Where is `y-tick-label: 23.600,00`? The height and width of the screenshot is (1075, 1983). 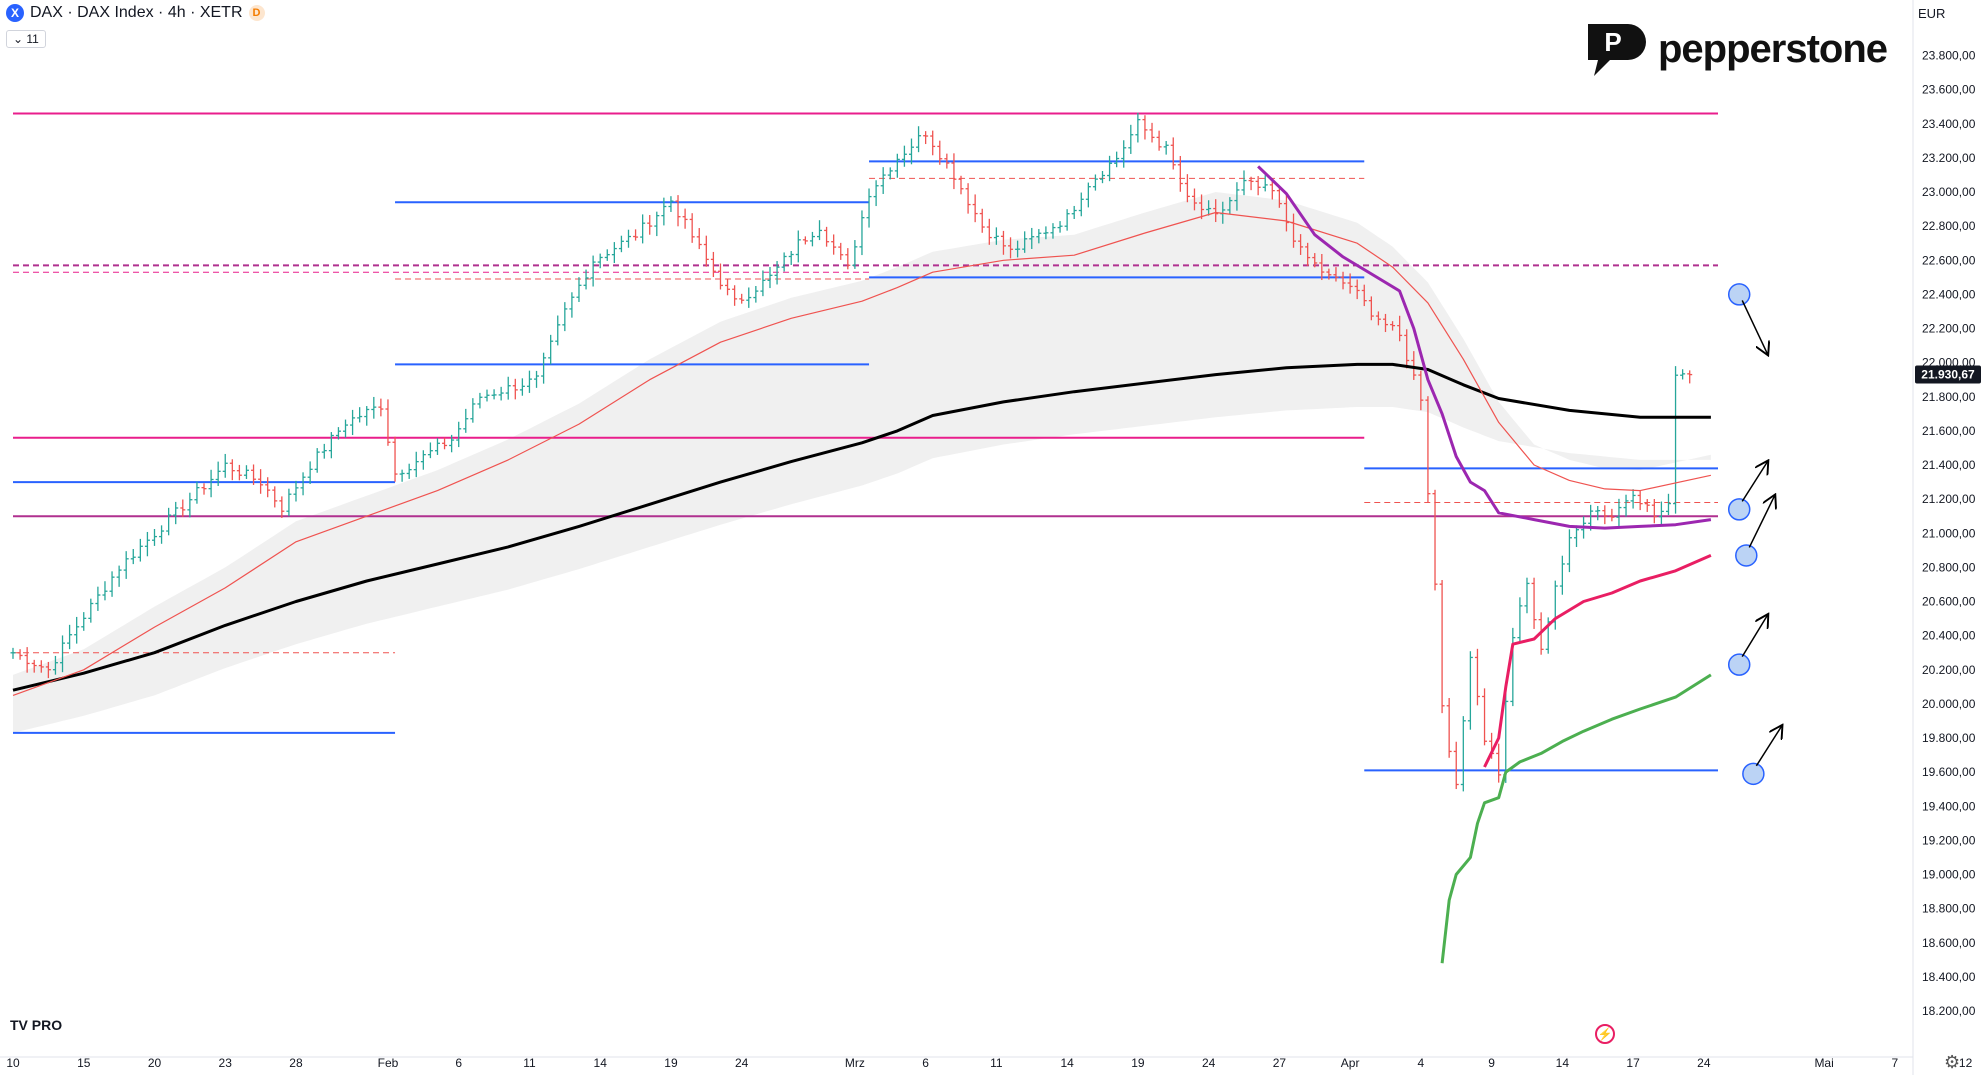
y-tick-label: 23.600,00 is located at coordinates (1949, 90).